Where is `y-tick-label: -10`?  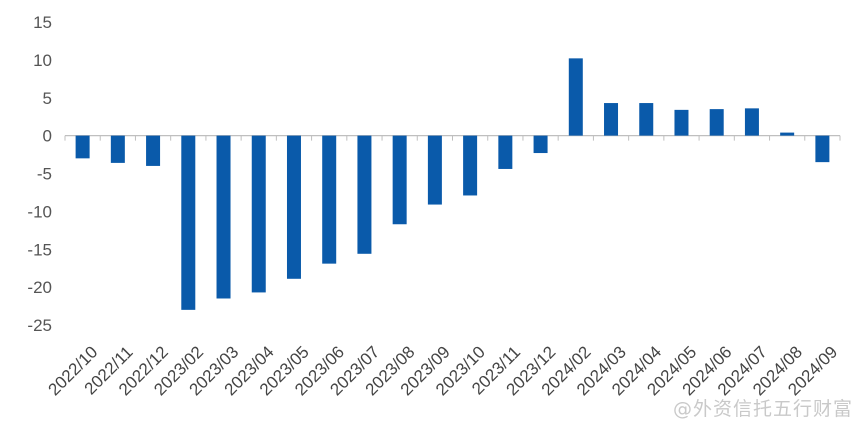 y-tick-label: -10 is located at coordinates (39, 211).